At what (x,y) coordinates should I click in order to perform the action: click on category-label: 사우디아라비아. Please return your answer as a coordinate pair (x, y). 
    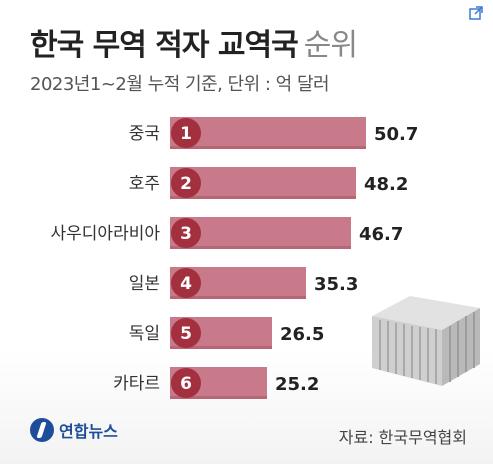
    Looking at the image, I should click on (106, 234).